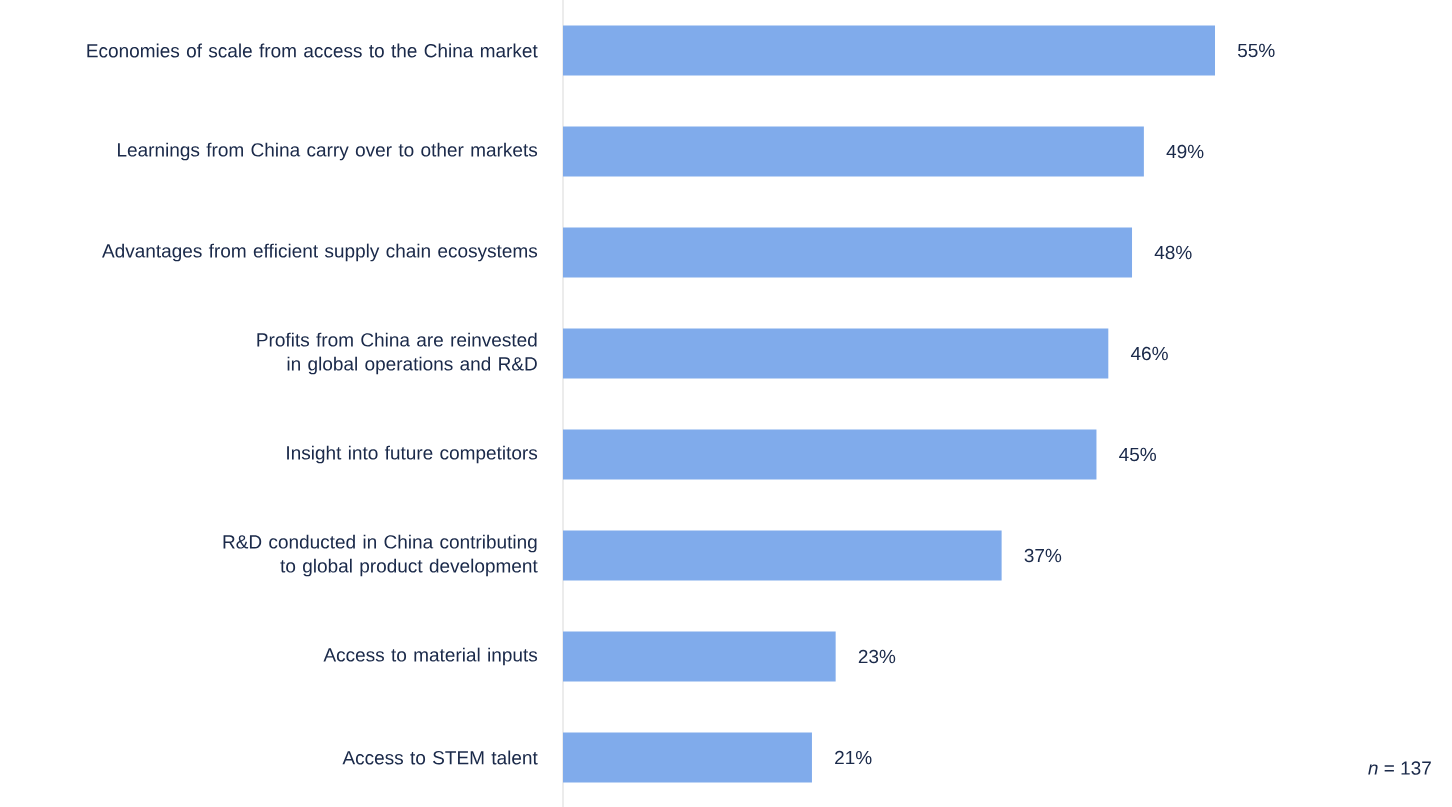 The image size is (1452, 807). Describe the element at coordinates (1256, 50) in the screenshot. I see `data-label: 55%` at that location.